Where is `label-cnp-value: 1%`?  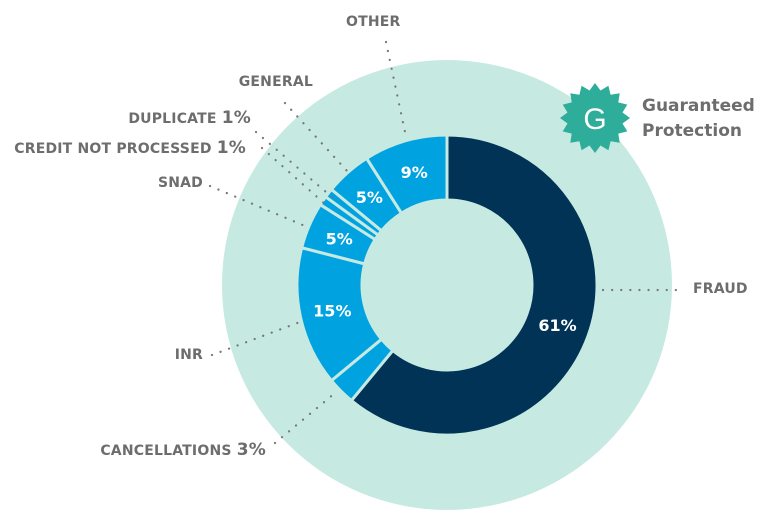
label-cnp-value: 1% is located at coordinates (231, 148).